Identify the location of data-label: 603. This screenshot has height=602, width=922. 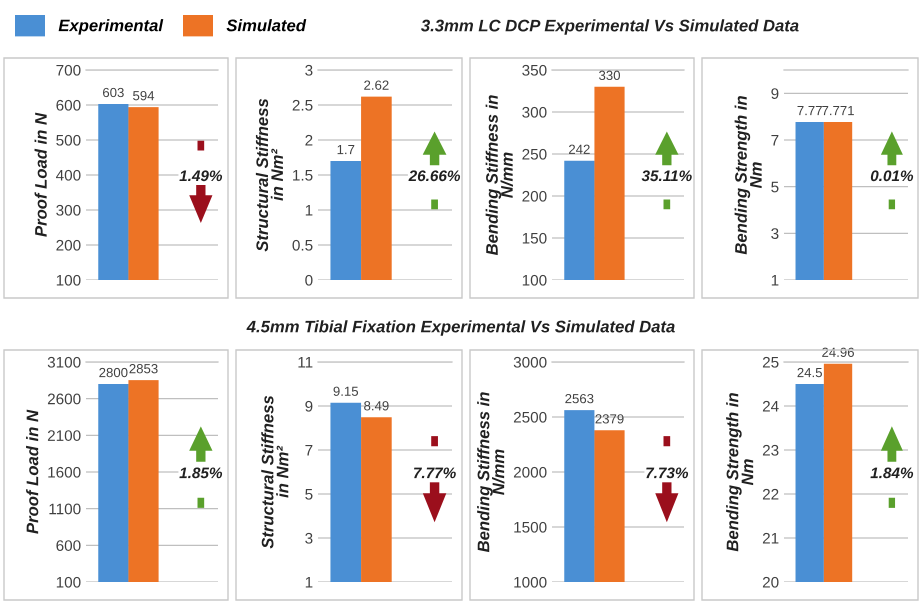
(113, 93).